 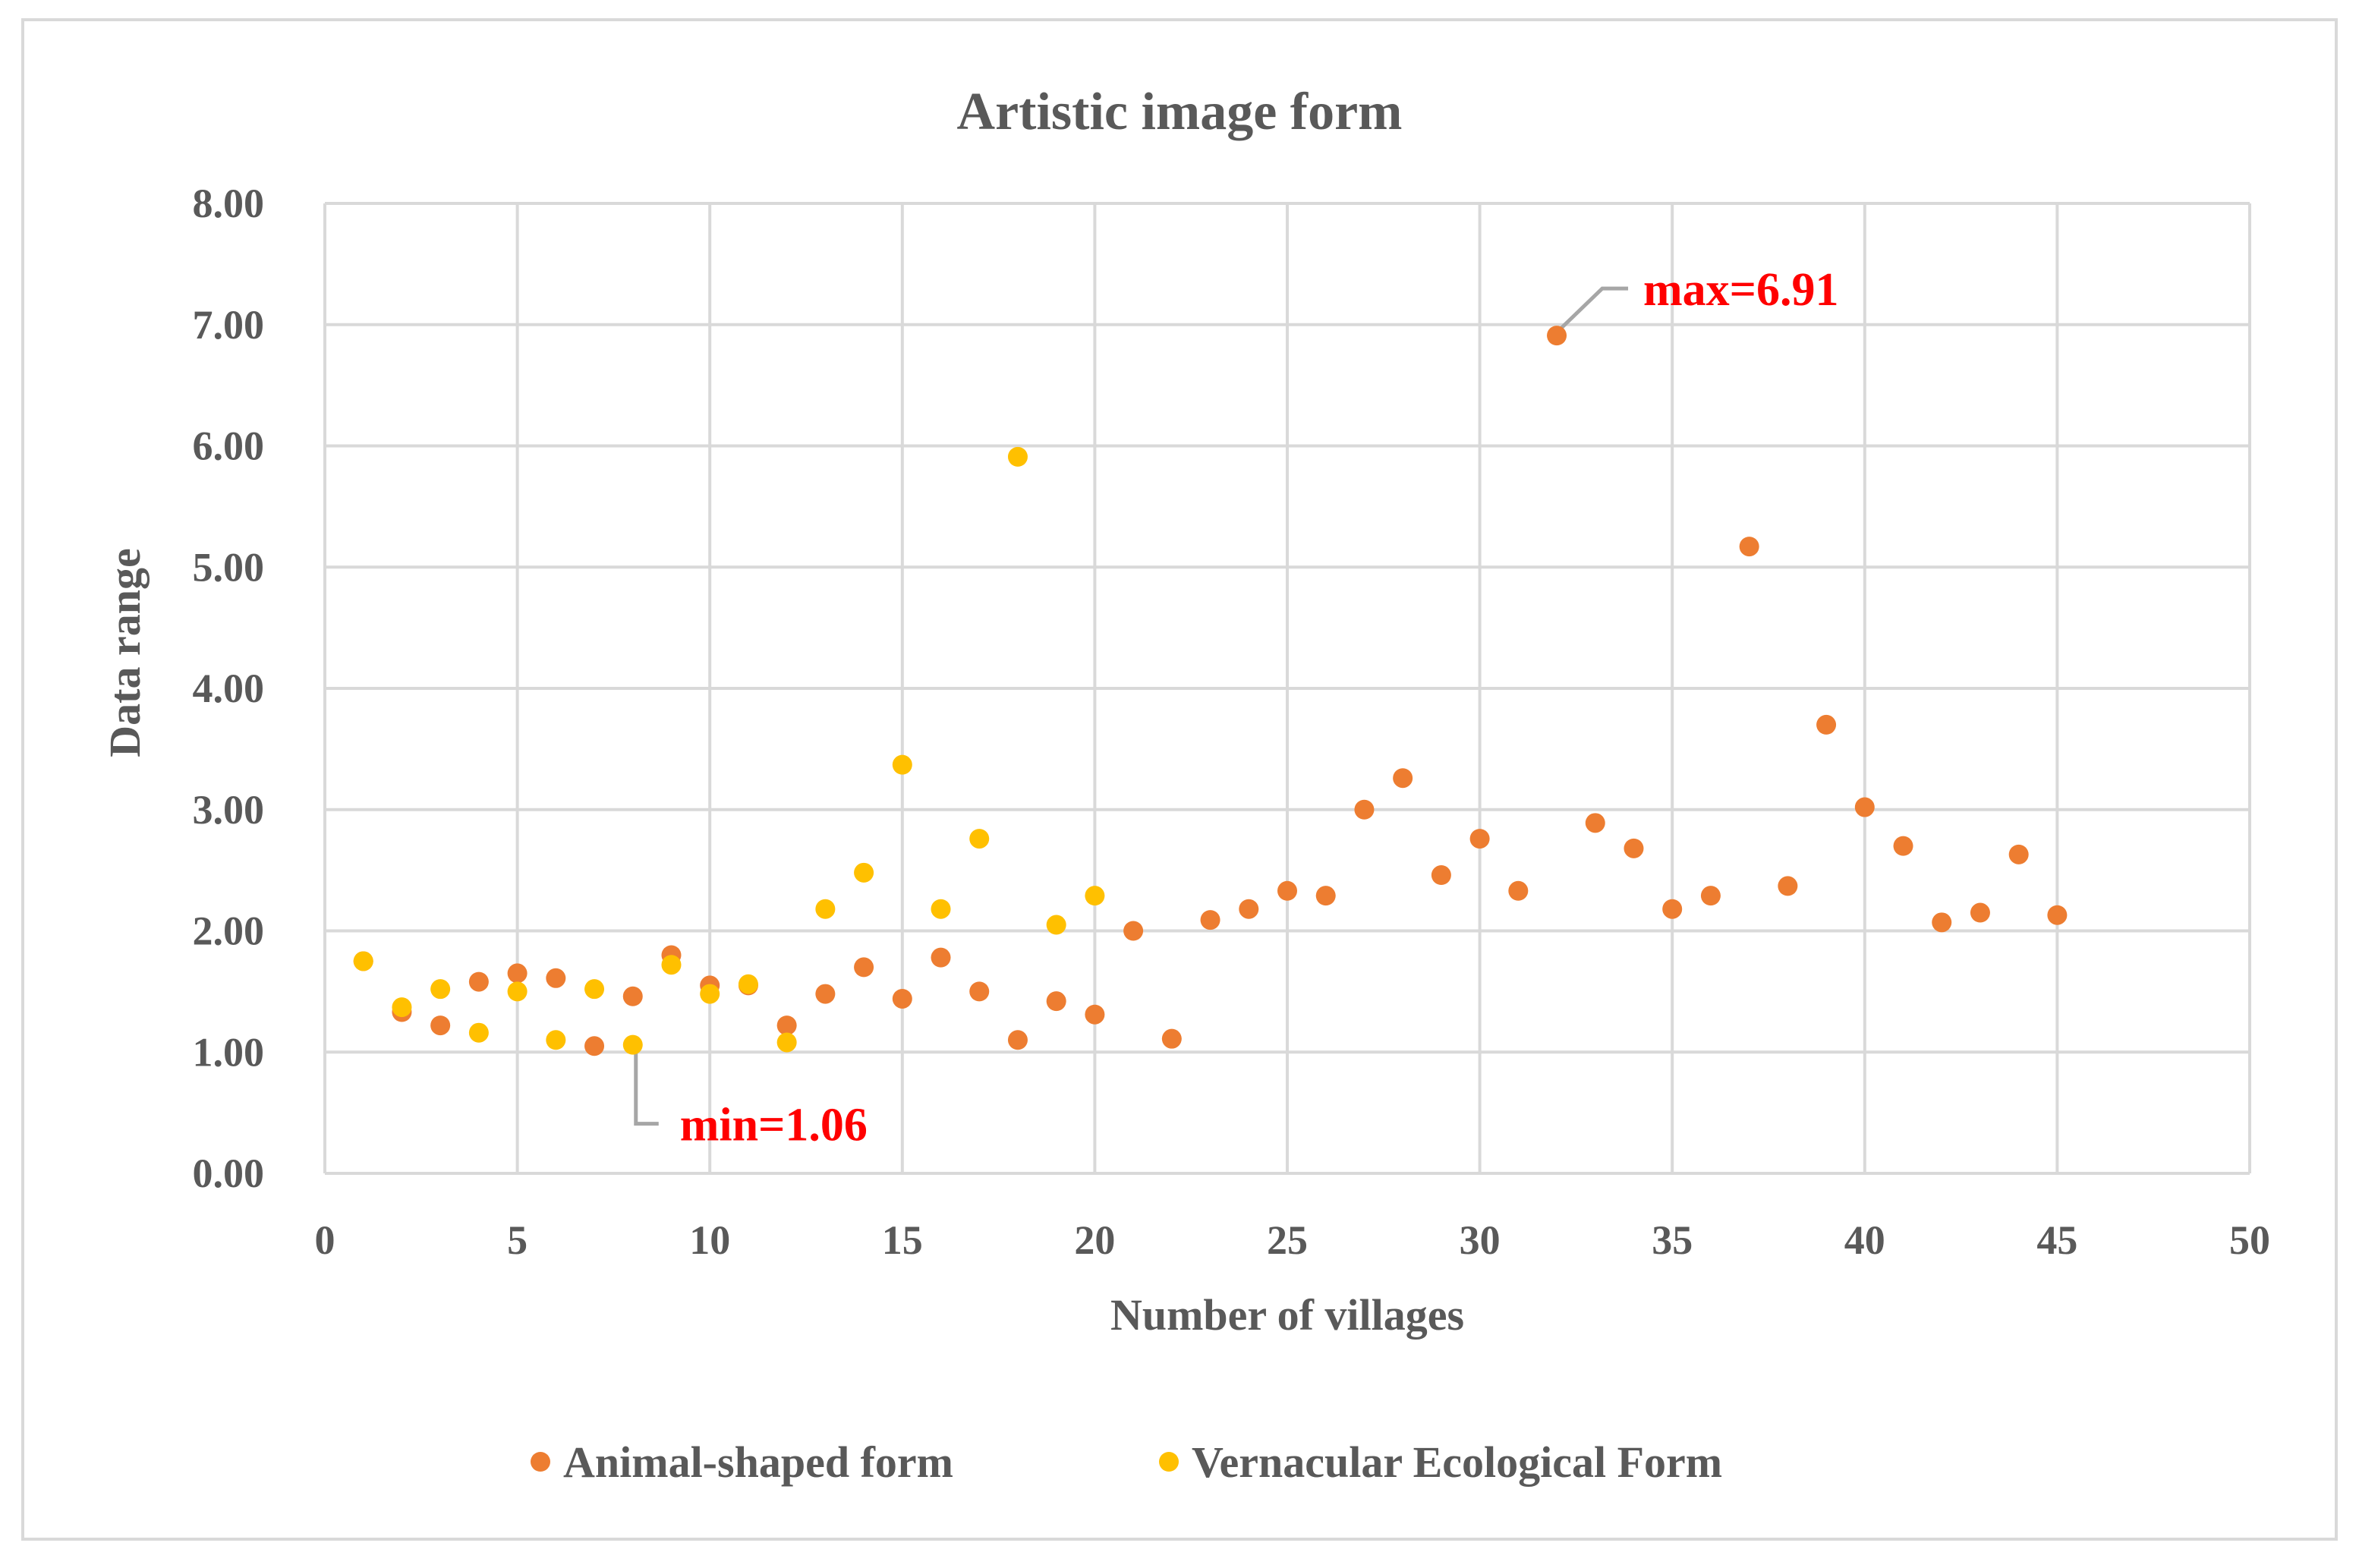 I want to click on x-tick-label: 5, so click(x=517, y=1240).